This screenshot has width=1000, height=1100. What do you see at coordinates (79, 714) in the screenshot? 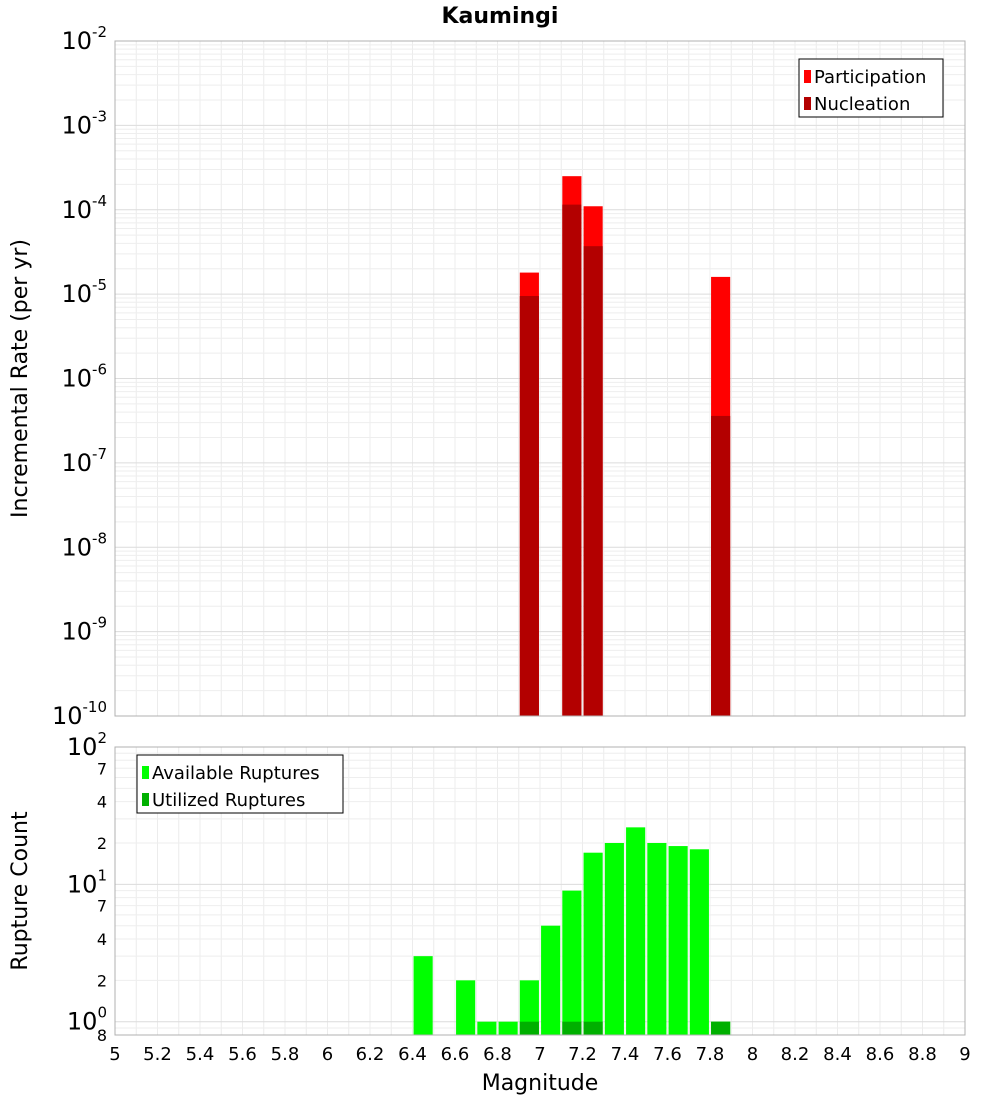
I see `y-tick-label: 10⁻¹⁰` at bounding box center [79, 714].